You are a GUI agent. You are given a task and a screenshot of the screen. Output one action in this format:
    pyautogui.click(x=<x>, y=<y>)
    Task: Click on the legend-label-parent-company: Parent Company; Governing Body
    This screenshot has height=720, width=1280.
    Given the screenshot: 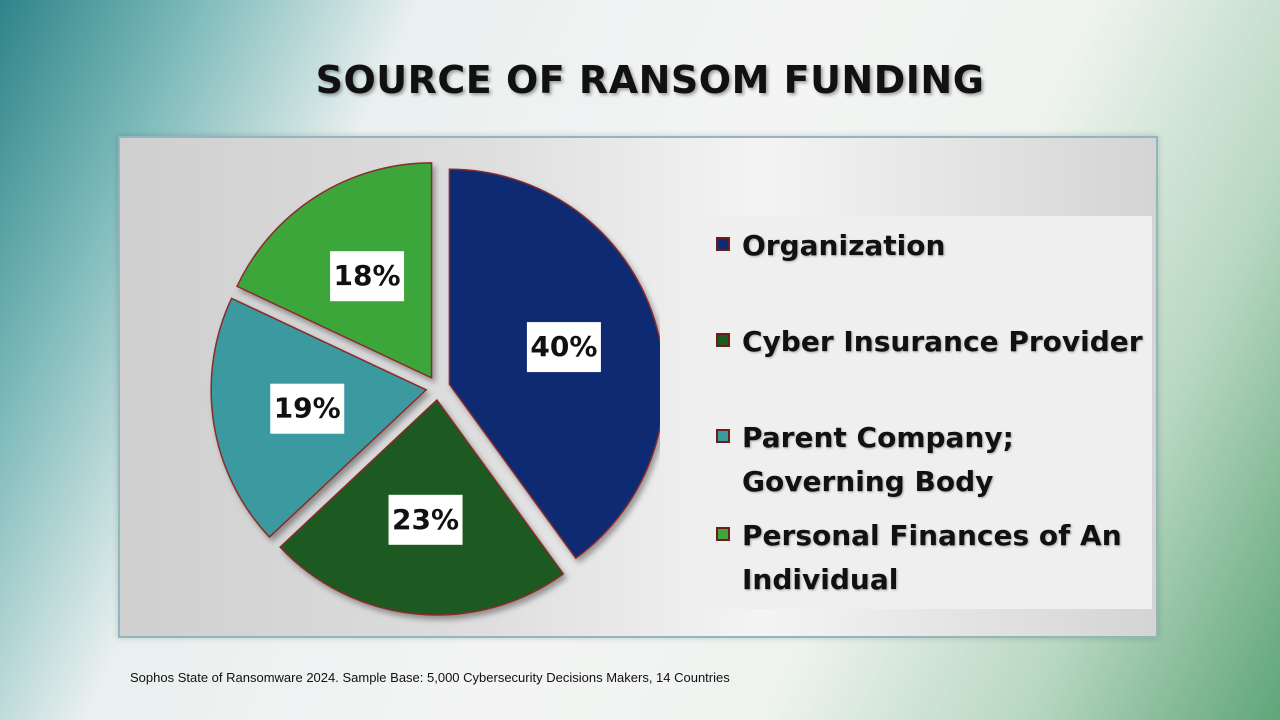 What is the action you would take?
    pyautogui.click(x=878, y=459)
    